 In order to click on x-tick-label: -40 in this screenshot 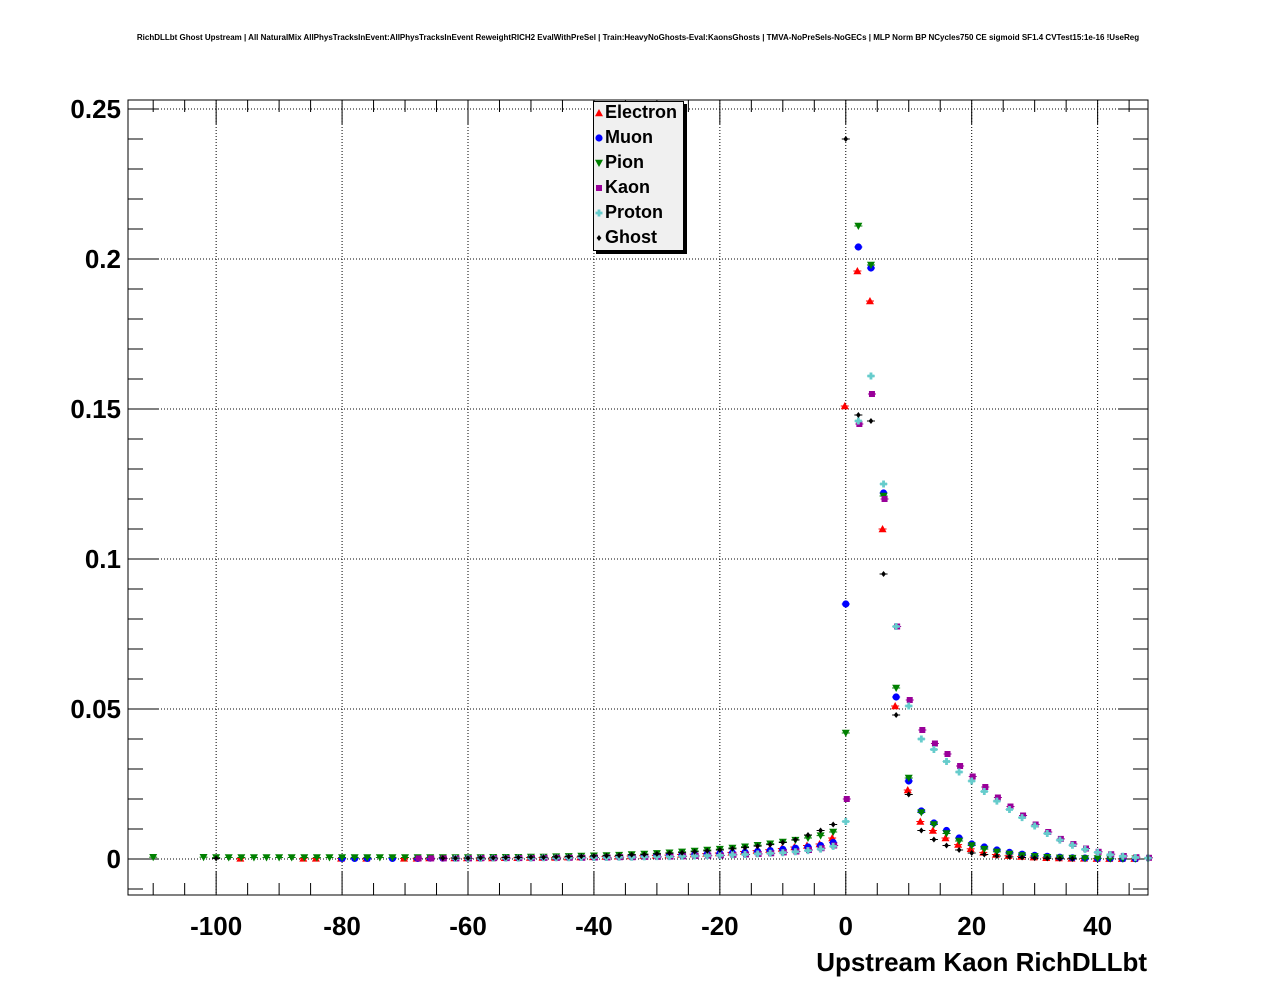, I will do `click(594, 926)`.